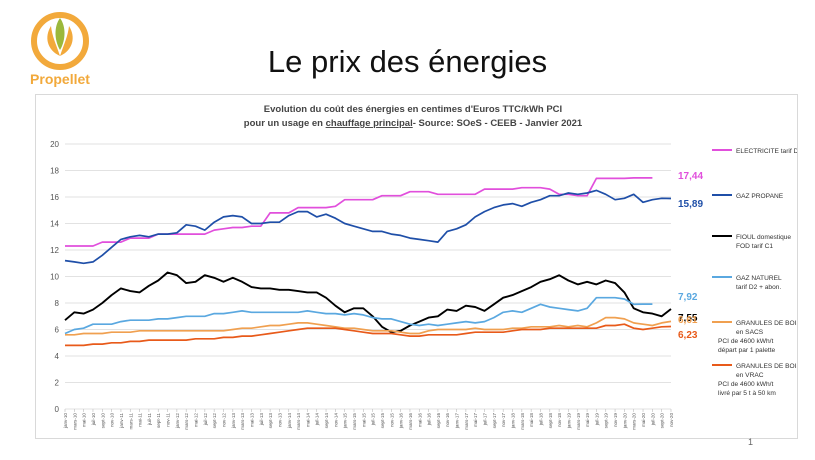 Image resolution: width=815 pixels, height=460 pixels. Describe the element at coordinates (758, 287) in the screenshot. I see `legend-label: tarif D2 + abon.` at that location.